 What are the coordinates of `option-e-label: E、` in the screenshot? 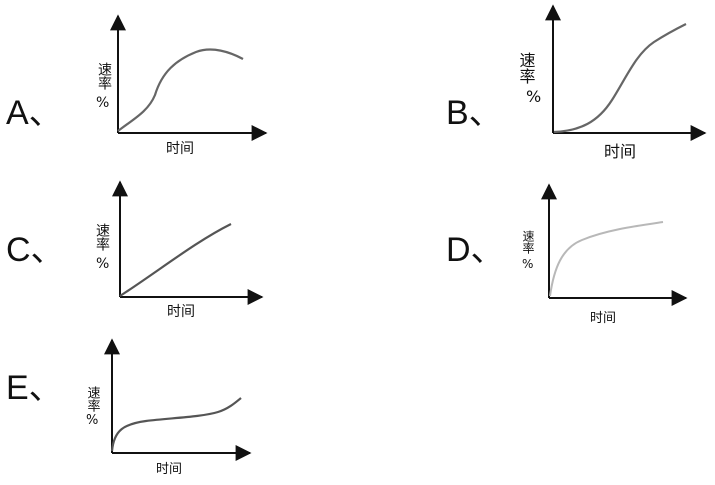 It's located at (34, 388).